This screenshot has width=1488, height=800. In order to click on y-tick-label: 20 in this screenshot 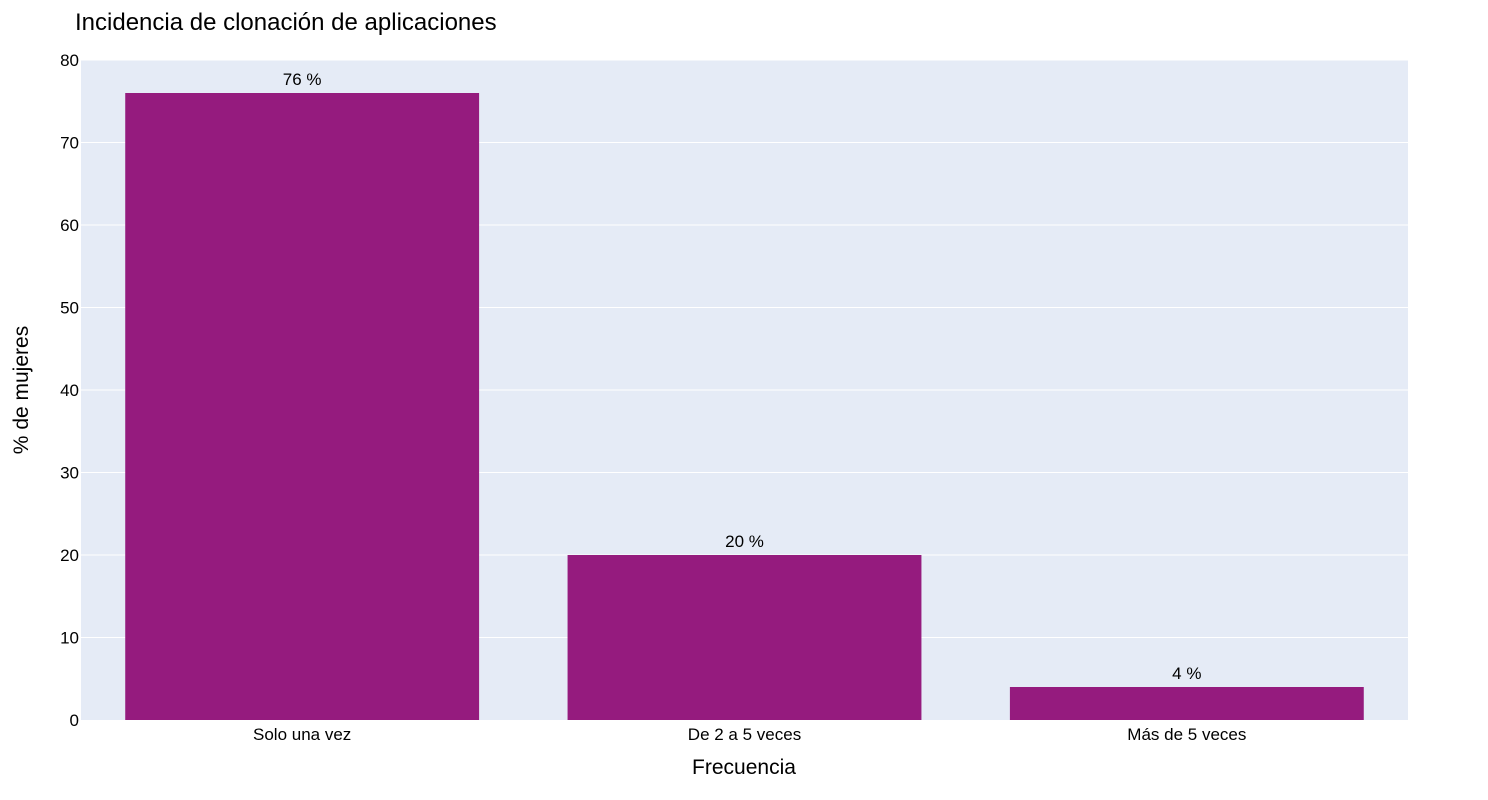, I will do `click(69, 555)`.